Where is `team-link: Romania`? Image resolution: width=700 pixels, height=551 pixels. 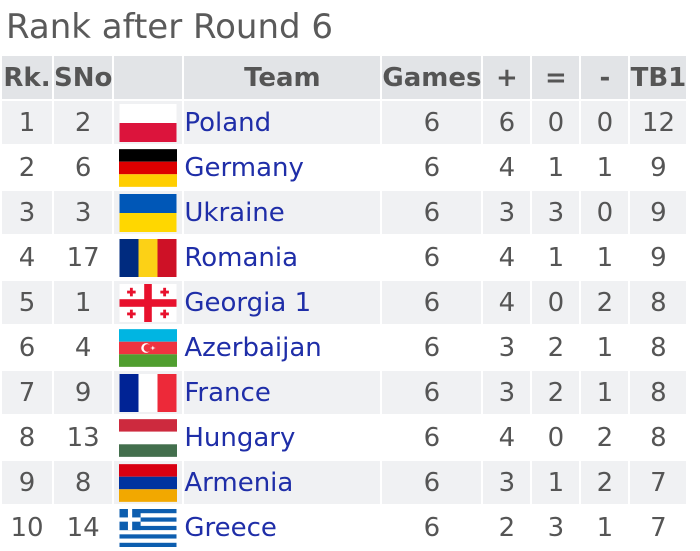
team-link: Romania is located at coordinates (282, 257).